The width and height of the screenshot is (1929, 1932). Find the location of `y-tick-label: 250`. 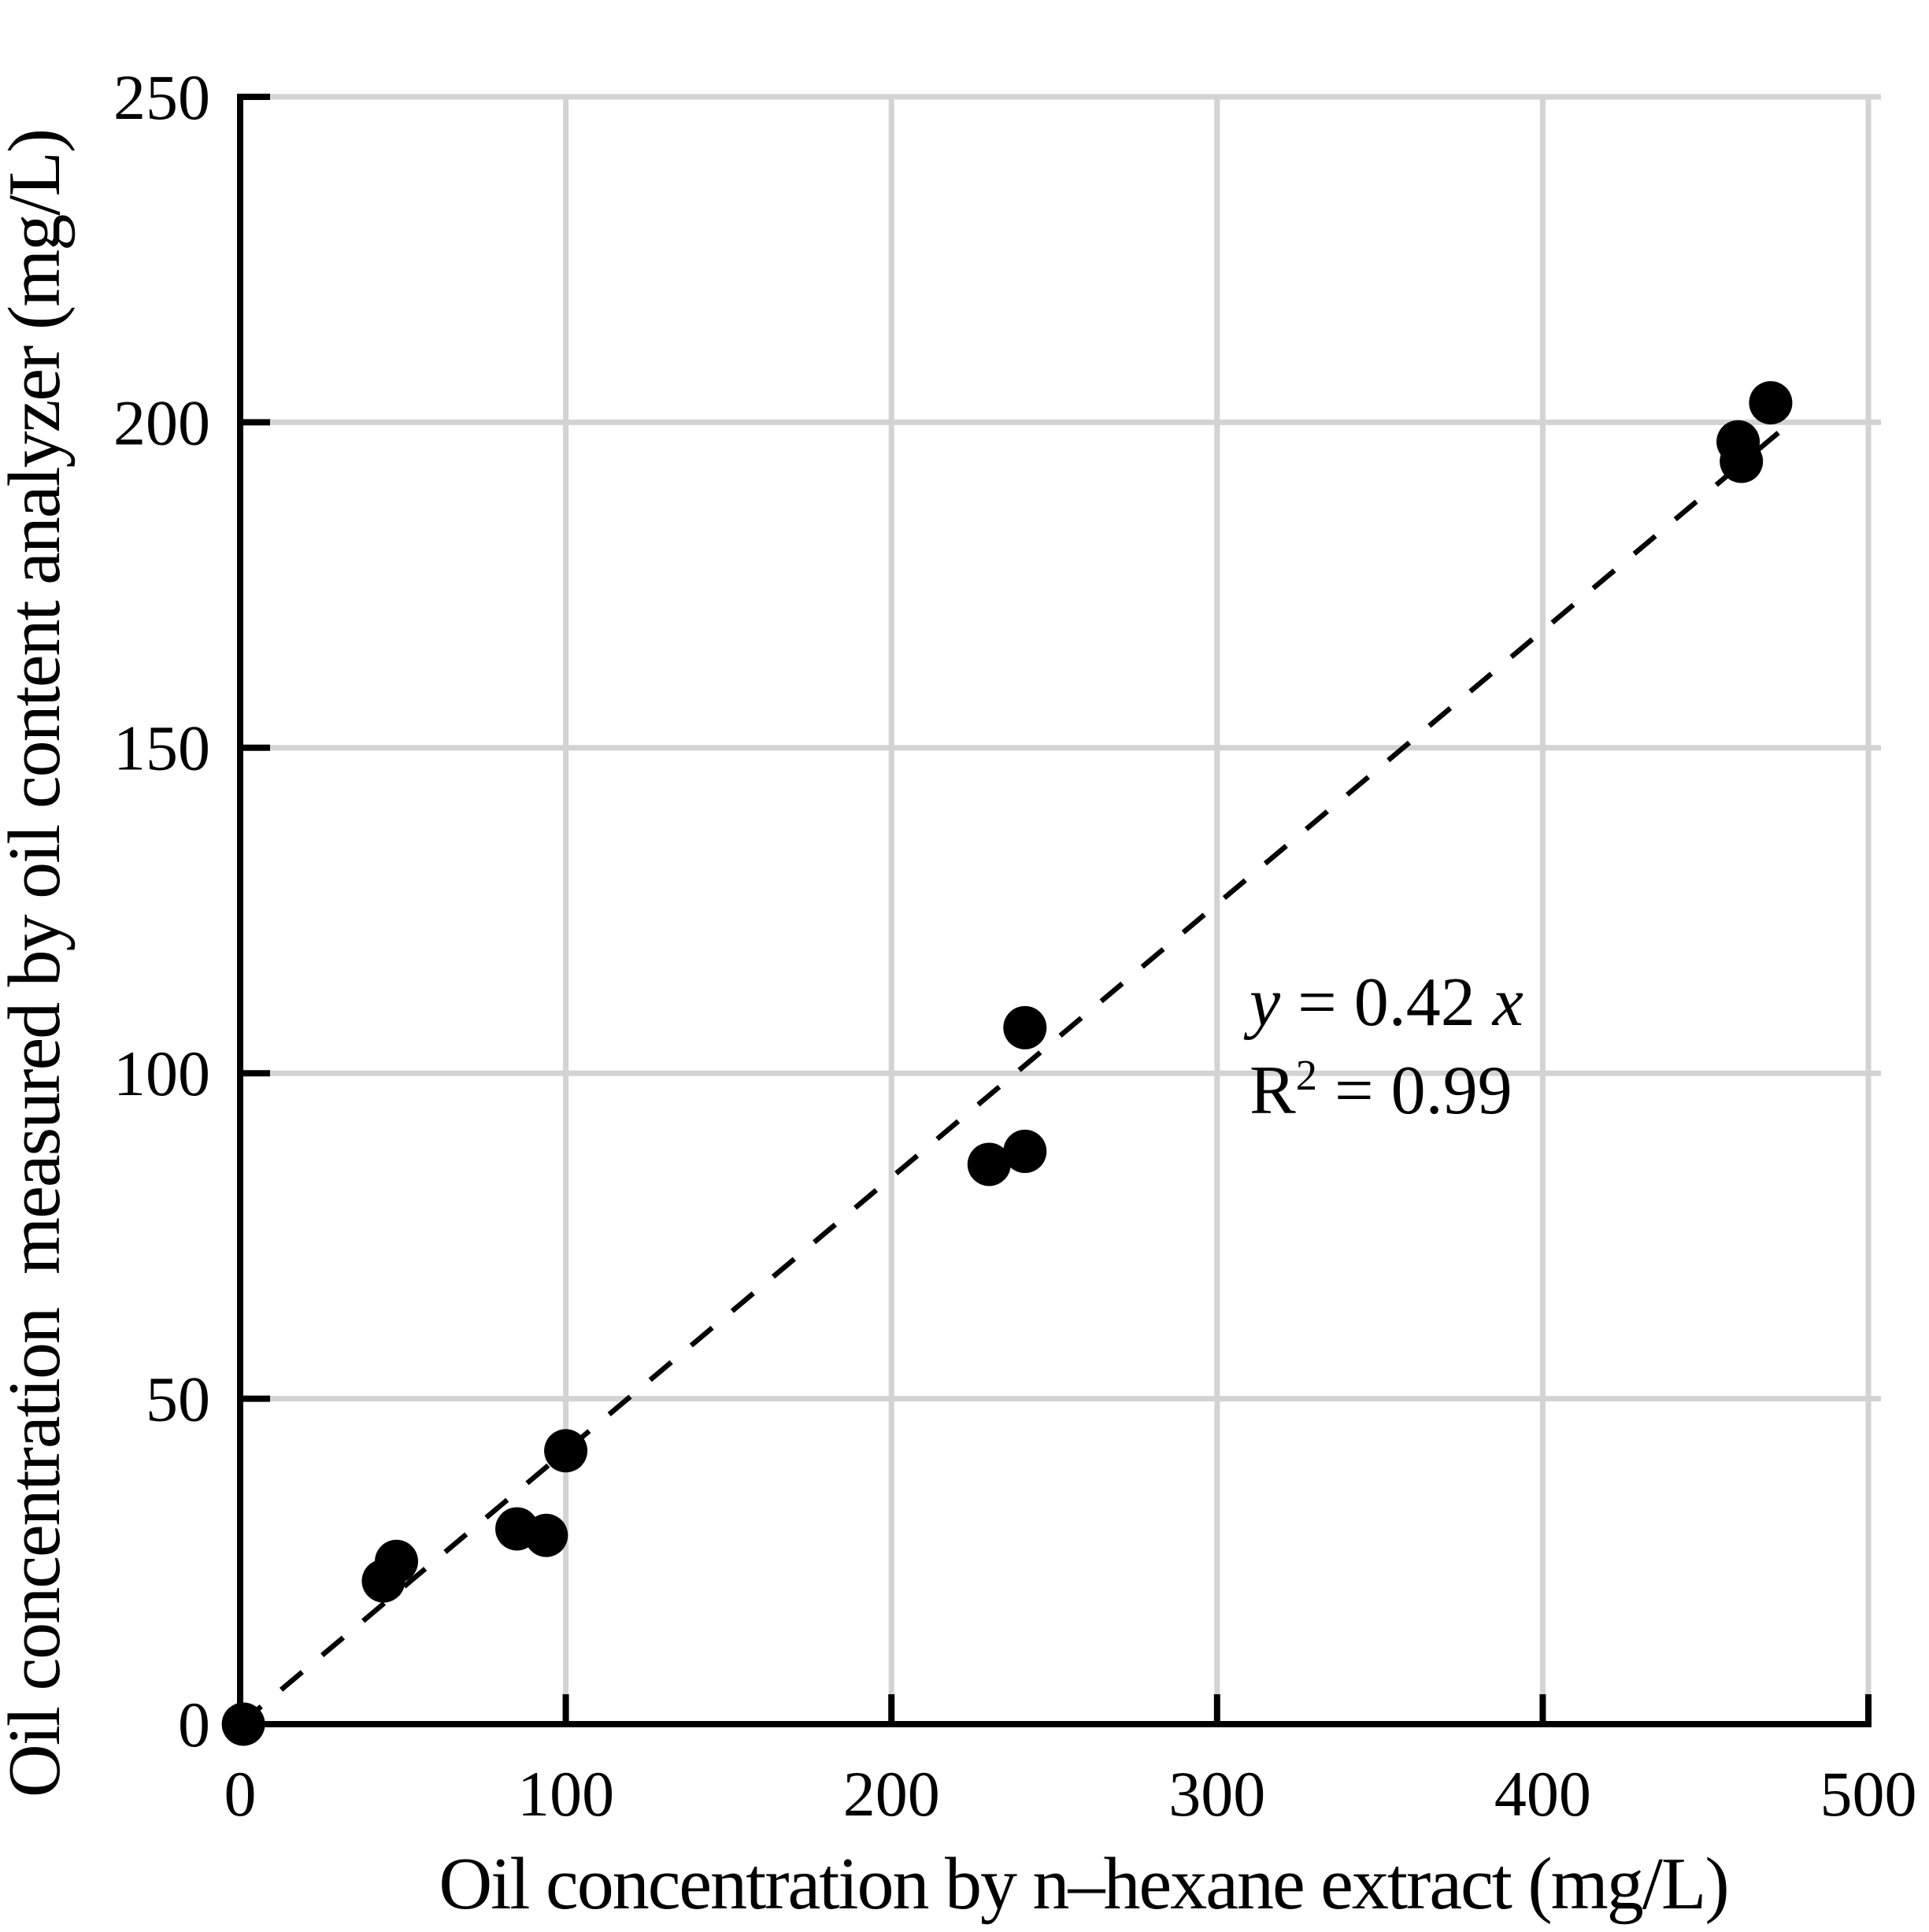

y-tick-label: 250 is located at coordinates (161, 97).